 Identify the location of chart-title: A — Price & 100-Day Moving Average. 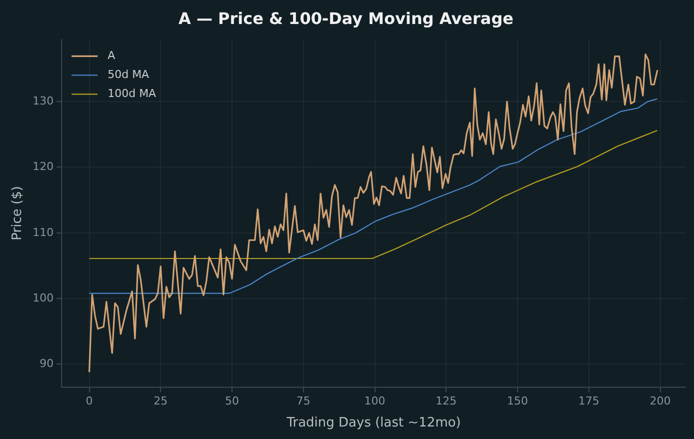
(346, 18).